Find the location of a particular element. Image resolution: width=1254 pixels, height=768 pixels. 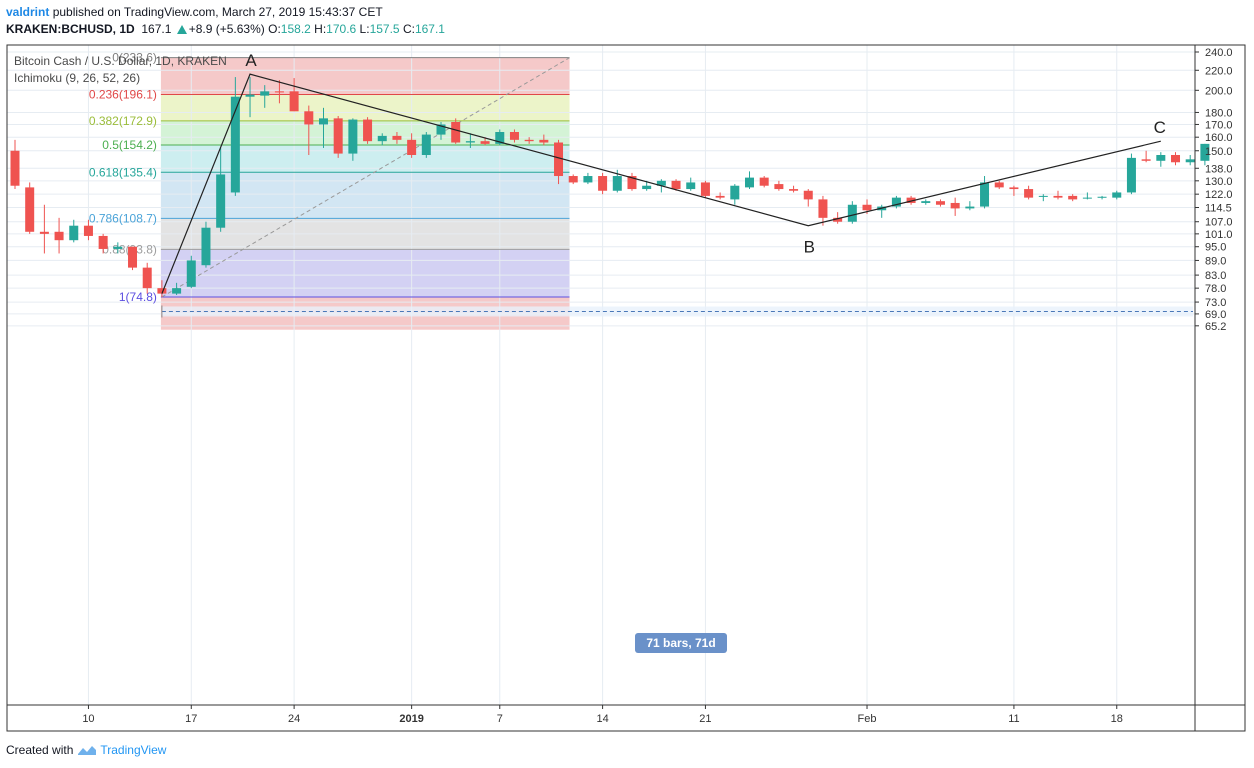

tradingview-brand: TradingView is located at coordinates (133, 750).